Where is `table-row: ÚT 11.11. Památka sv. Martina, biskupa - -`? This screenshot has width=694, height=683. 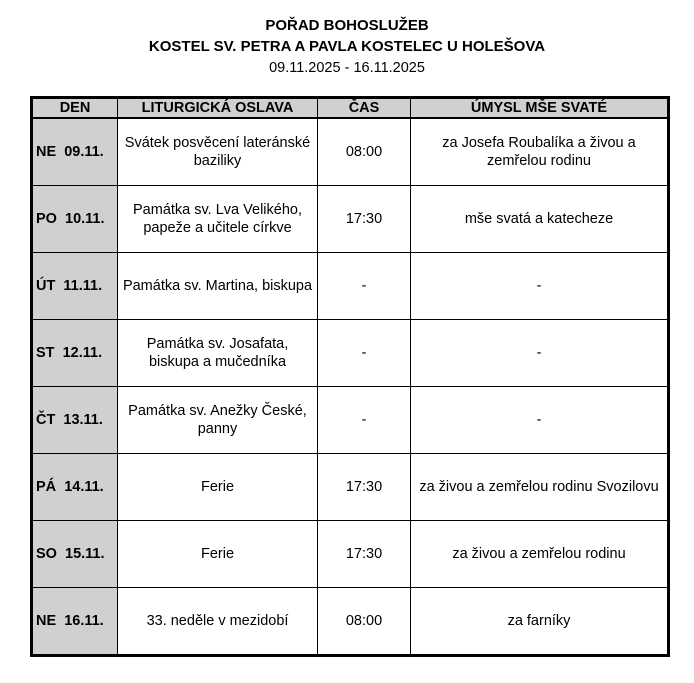
table-row: ÚT 11.11. Památka sv. Martina, biskupa - - is located at coordinates (350, 286).